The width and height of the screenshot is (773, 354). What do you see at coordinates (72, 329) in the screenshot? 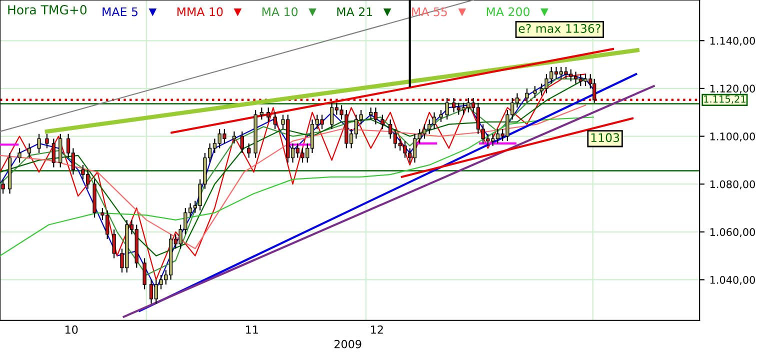
I see `x-tick-label: 10` at bounding box center [72, 329].